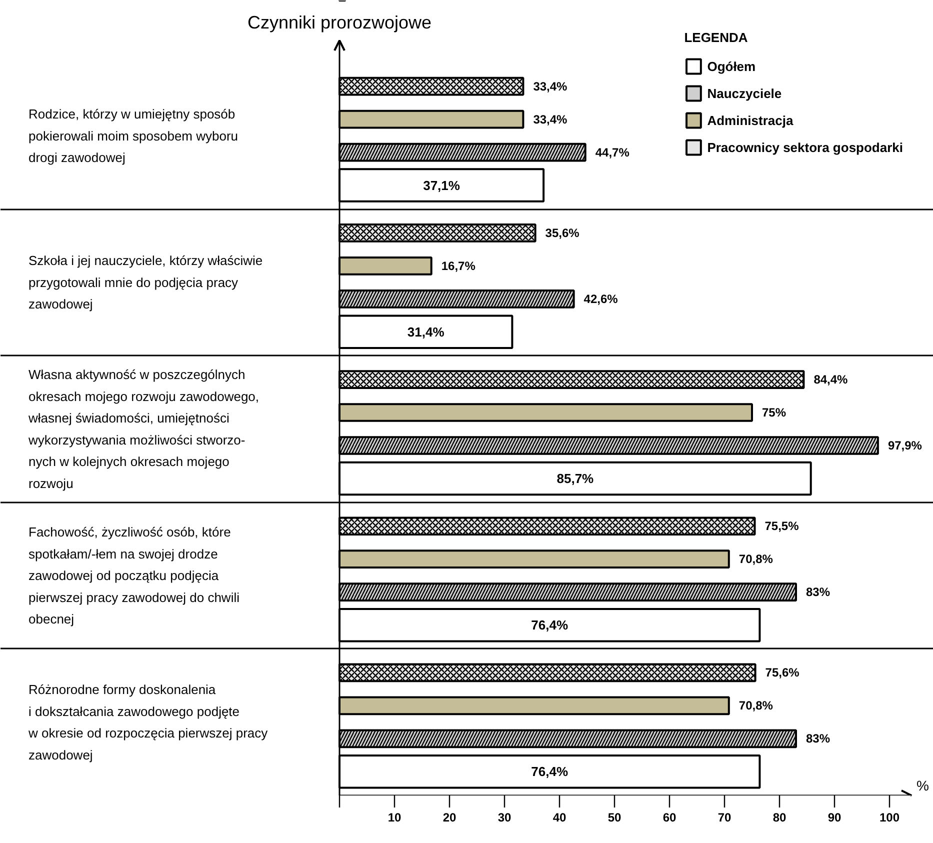 The height and width of the screenshot is (843, 933). What do you see at coordinates (835, 817) in the screenshot?
I see `x-tick-label: 90` at bounding box center [835, 817].